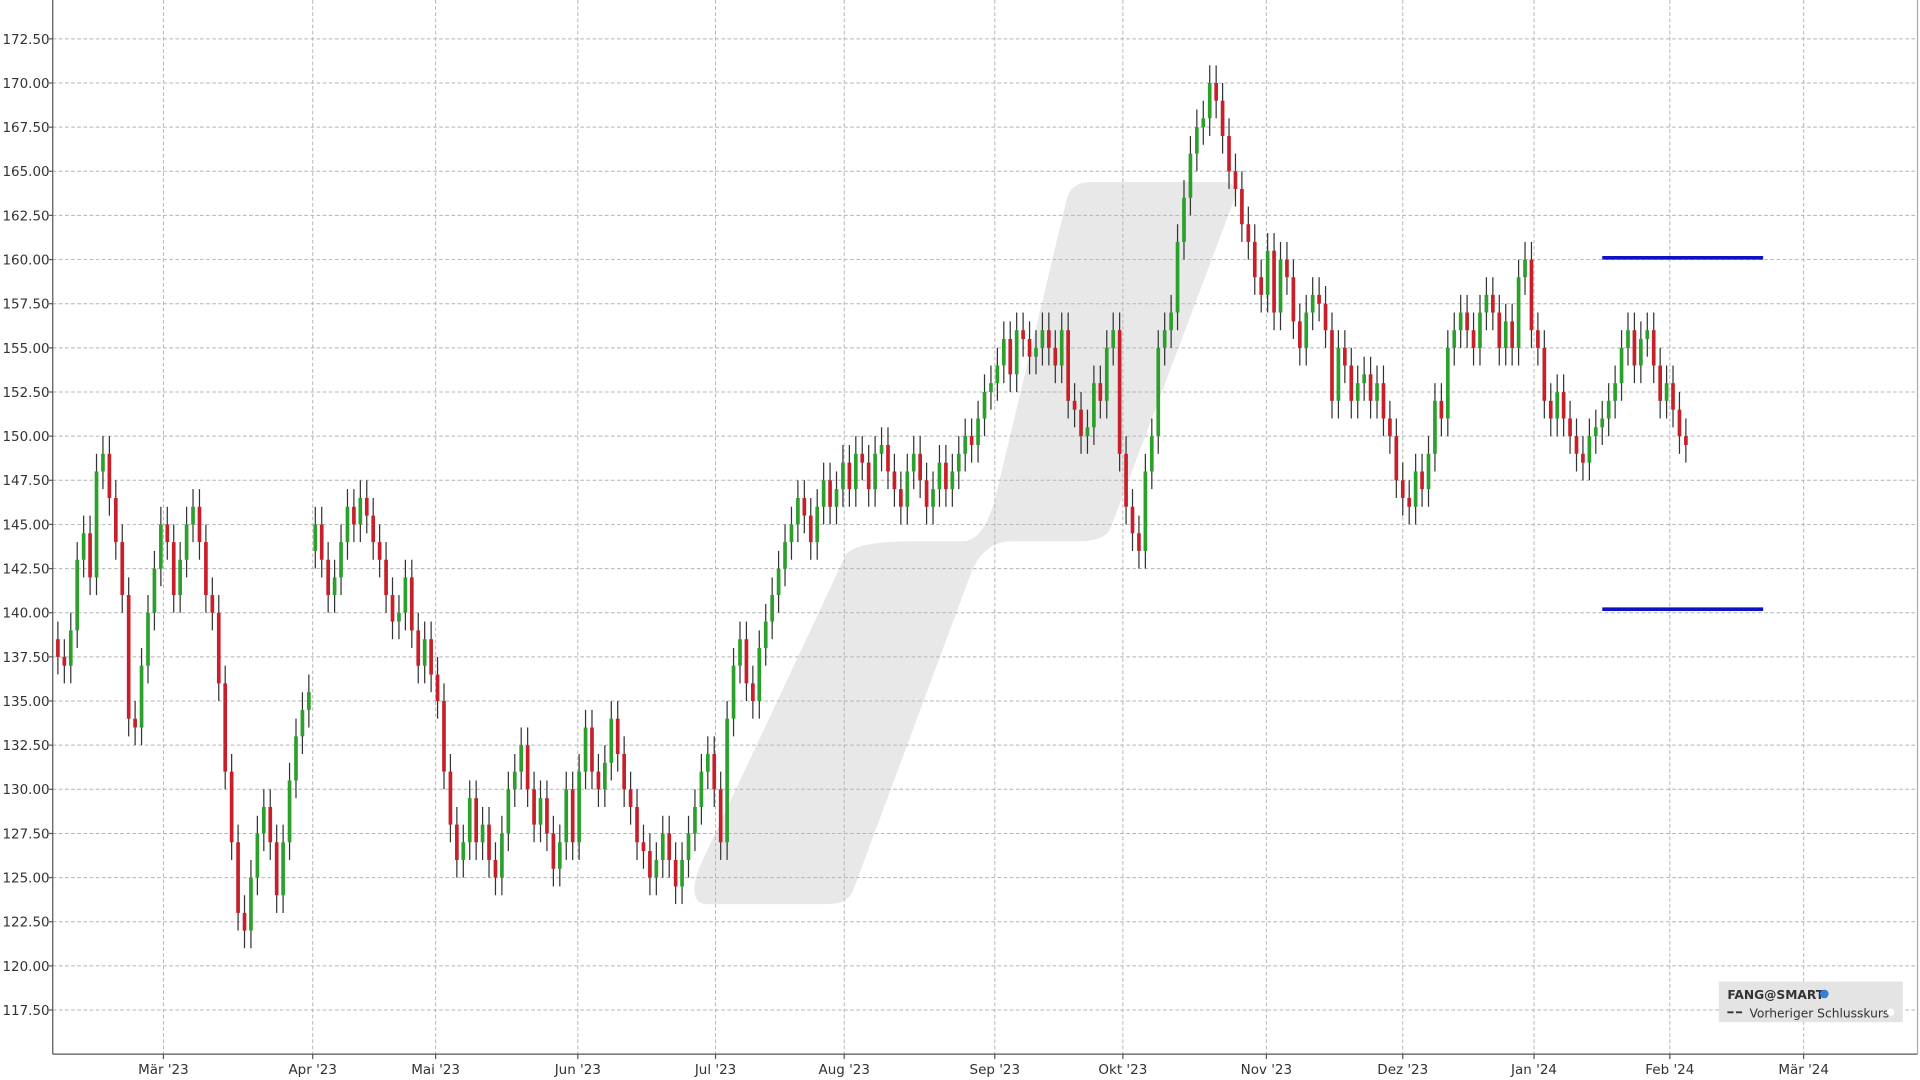  Describe the element at coordinates (1824, 994) in the screenshot. I see `legend-icon` at that location.